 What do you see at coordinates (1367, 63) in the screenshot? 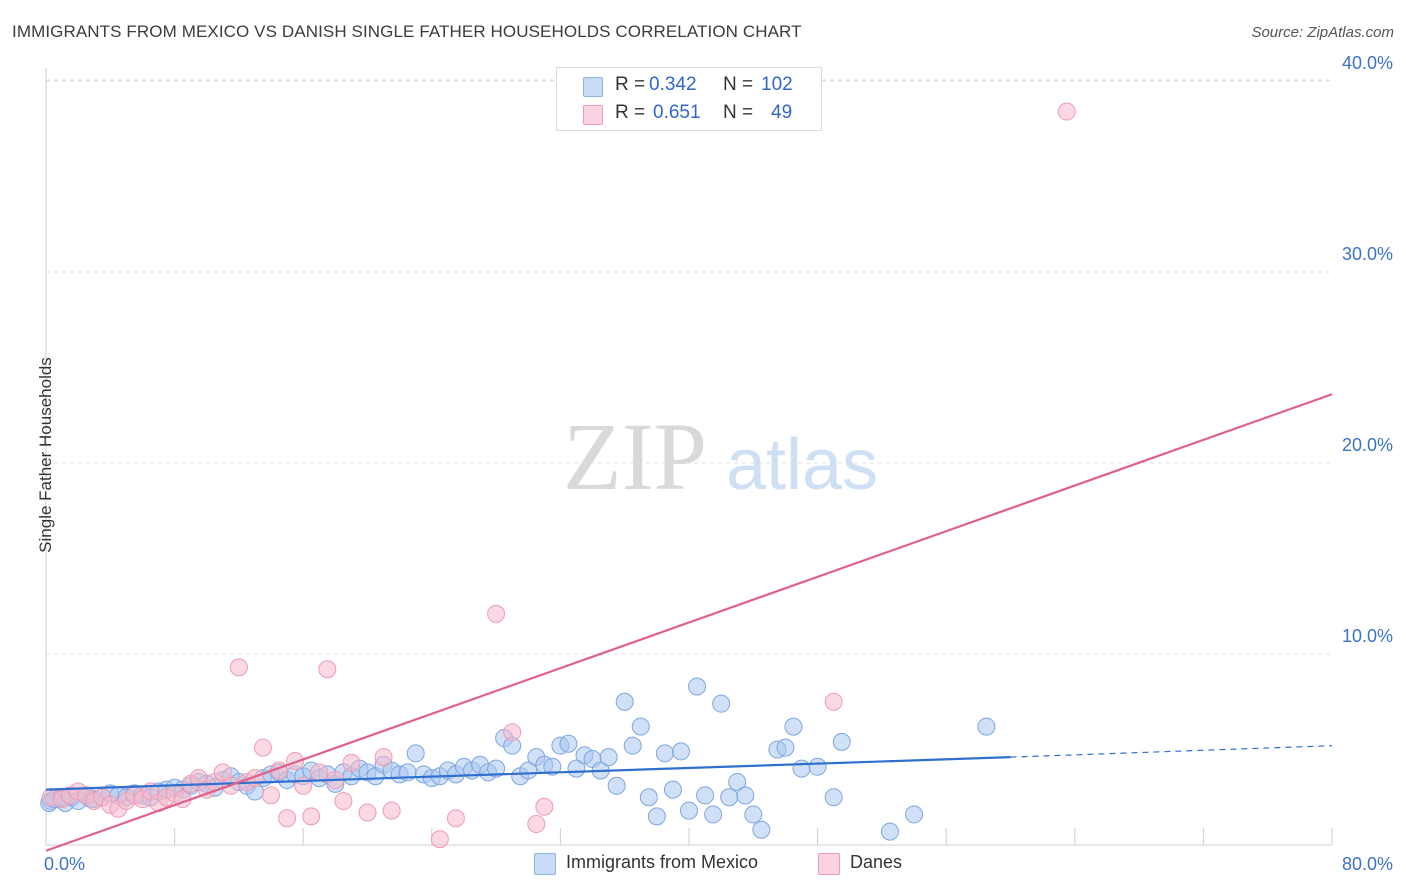
I see `y-tick-label: 40.0%` at bounding box center [1367, 63].